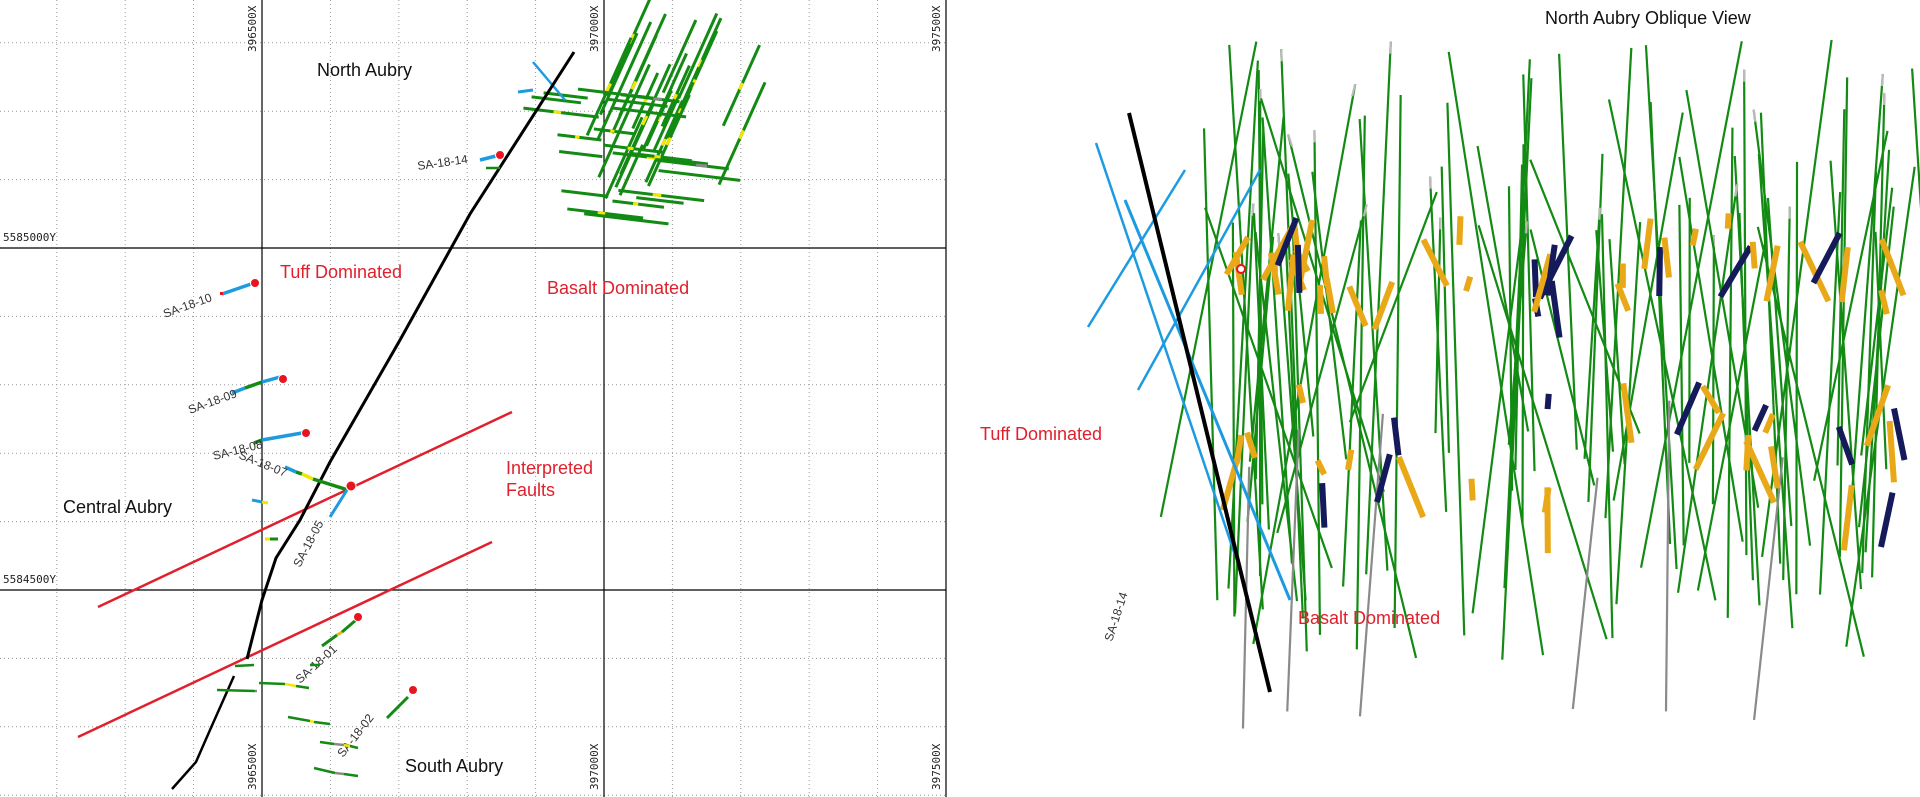  I want to click on drill-hole-sa-18-09: SA-18-09, so click(237, 395).